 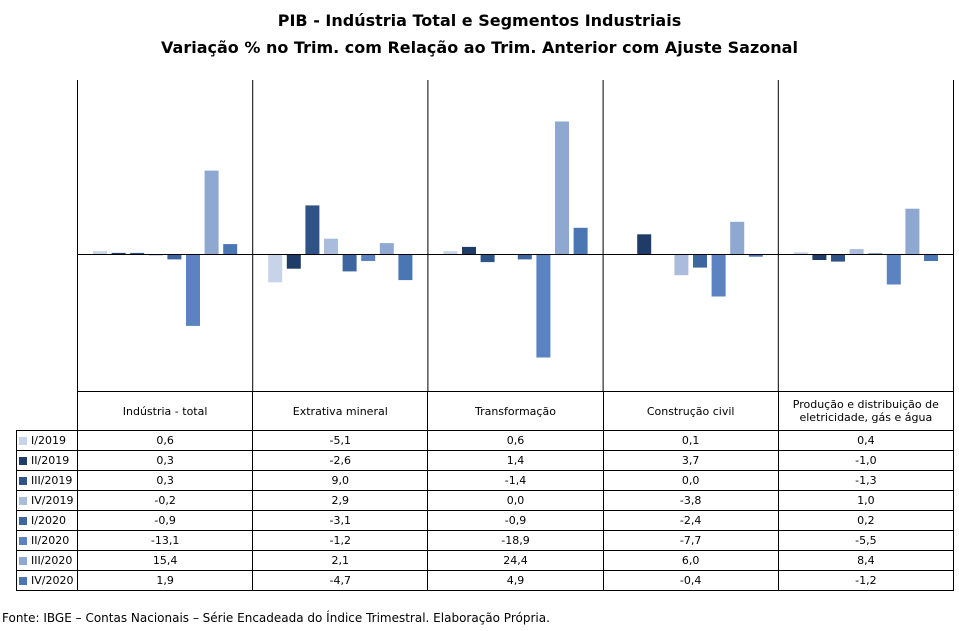 What do you see at coordinates (865, 460) in the screenshot?
I see `data-label: -1,0` at bounding box center [865, 460].